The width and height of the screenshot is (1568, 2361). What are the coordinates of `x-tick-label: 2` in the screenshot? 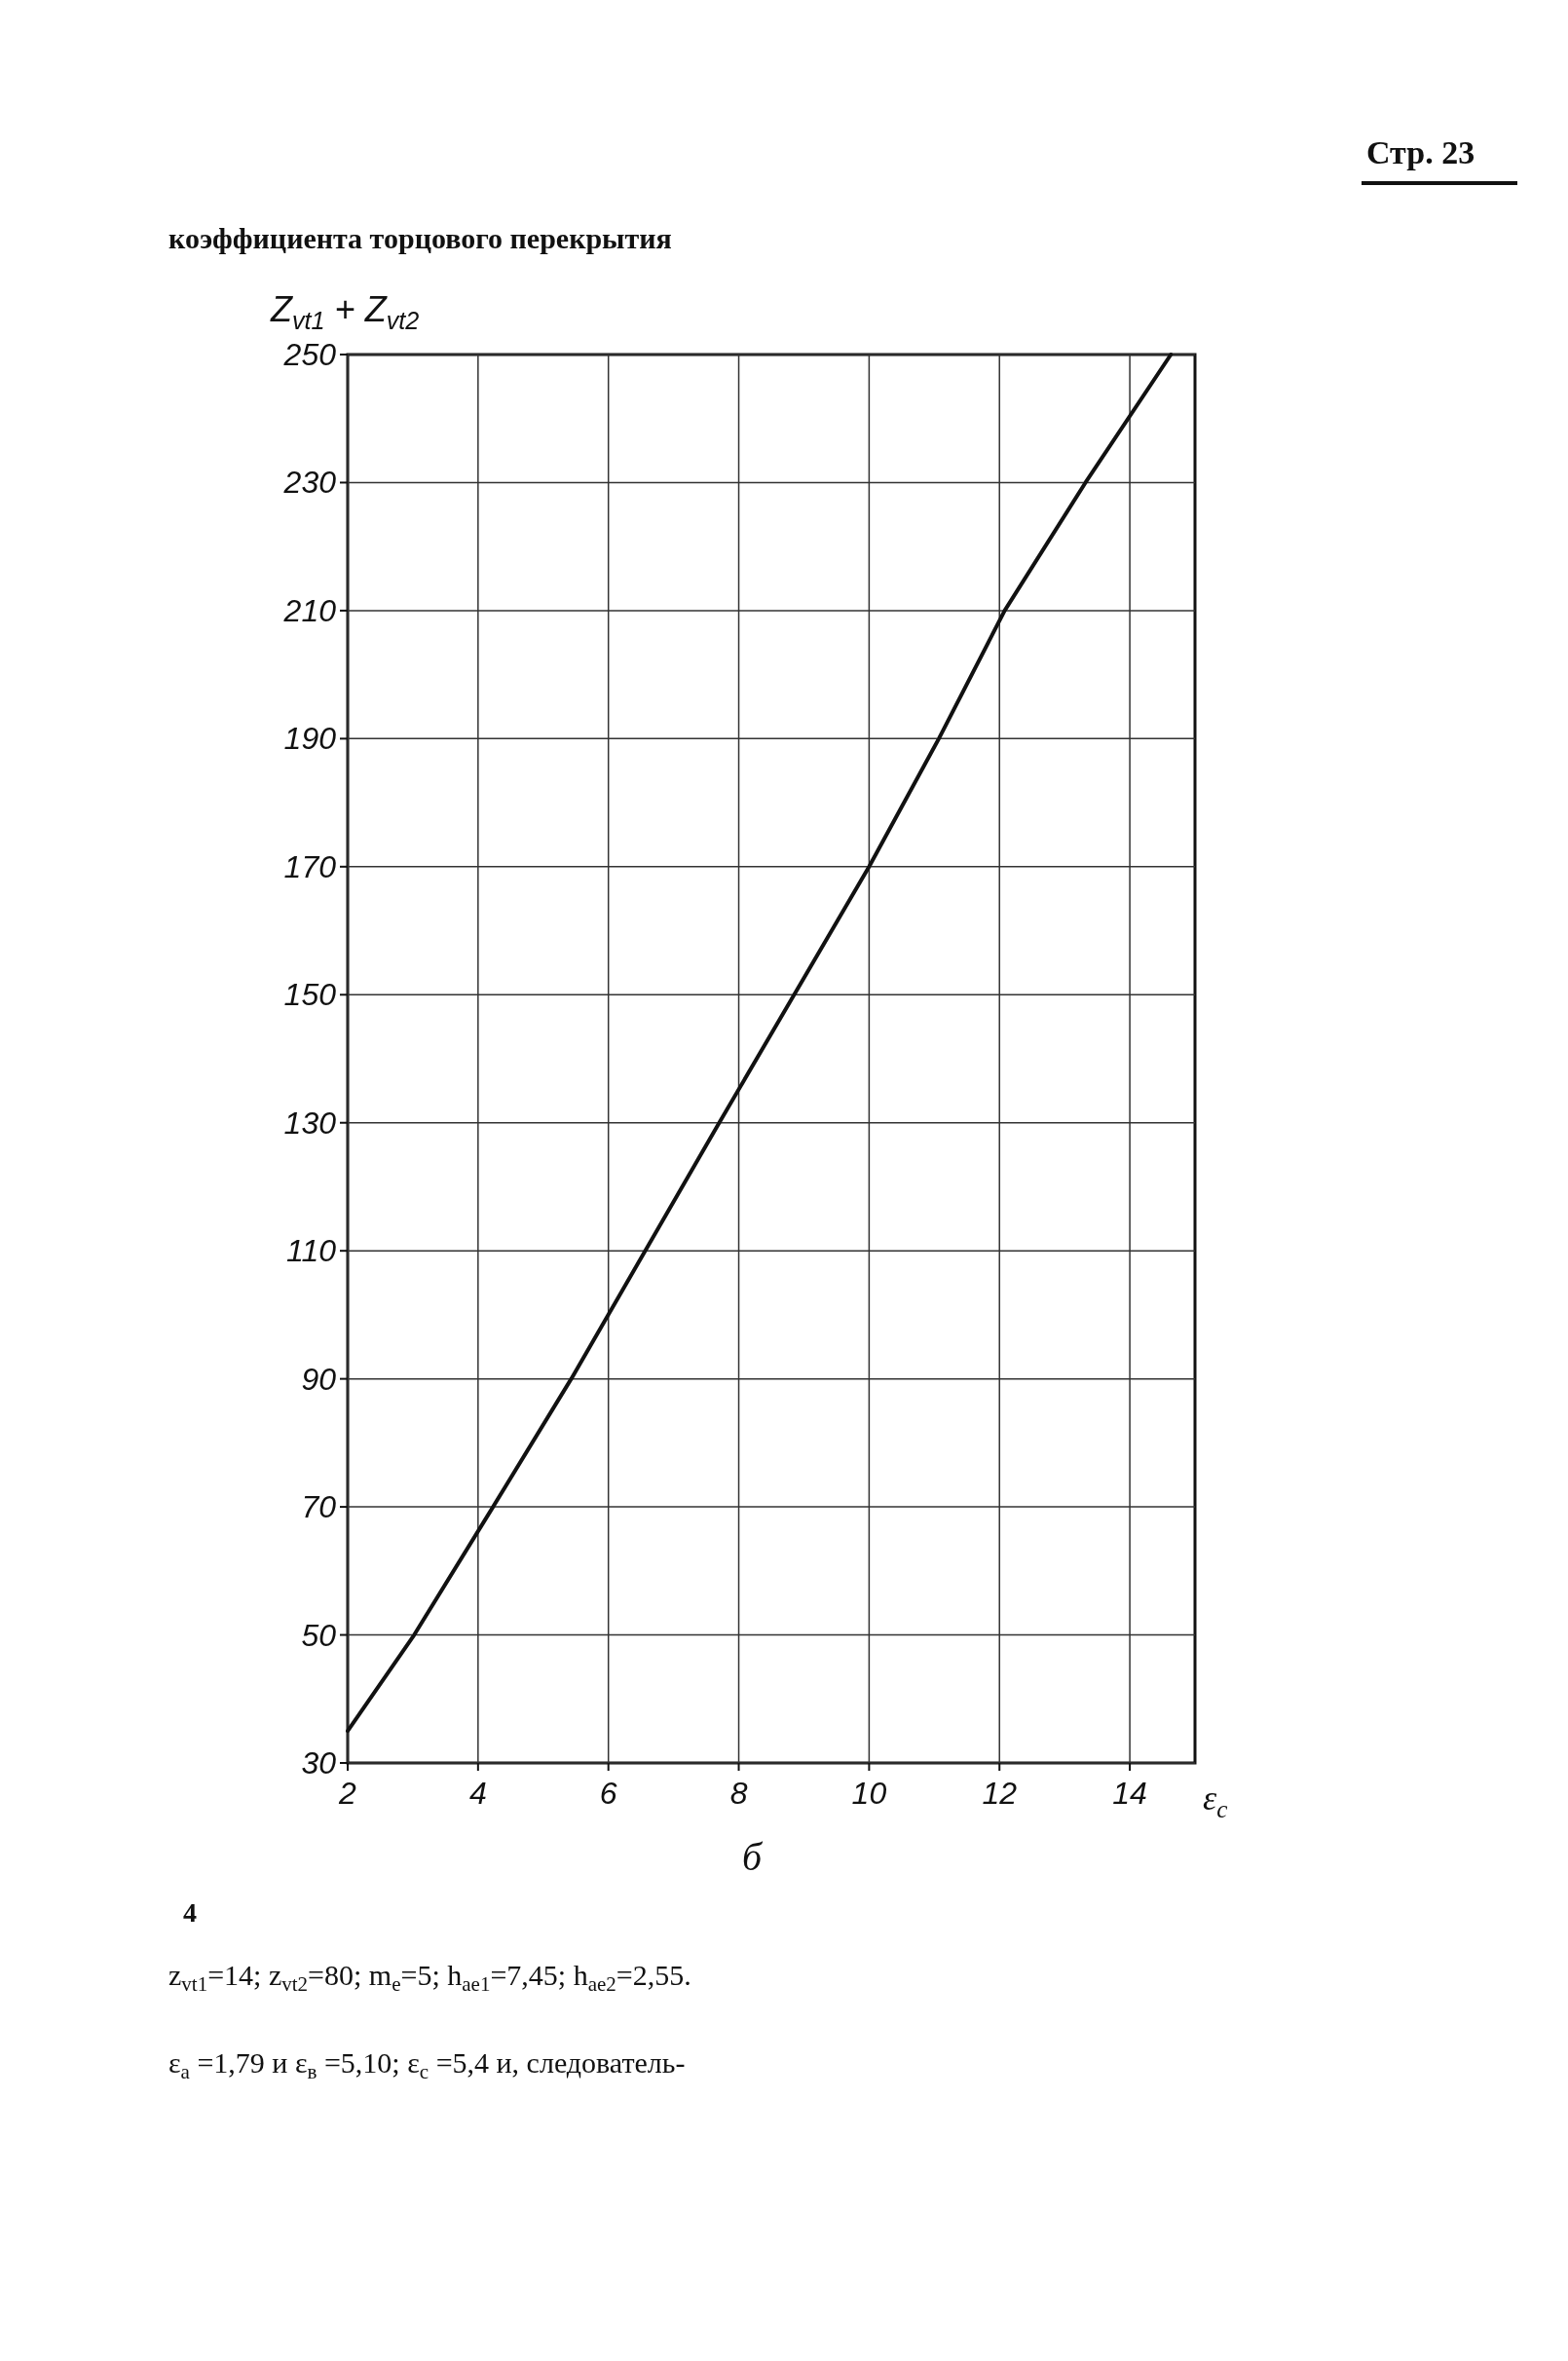 It's located at (347, 1793).